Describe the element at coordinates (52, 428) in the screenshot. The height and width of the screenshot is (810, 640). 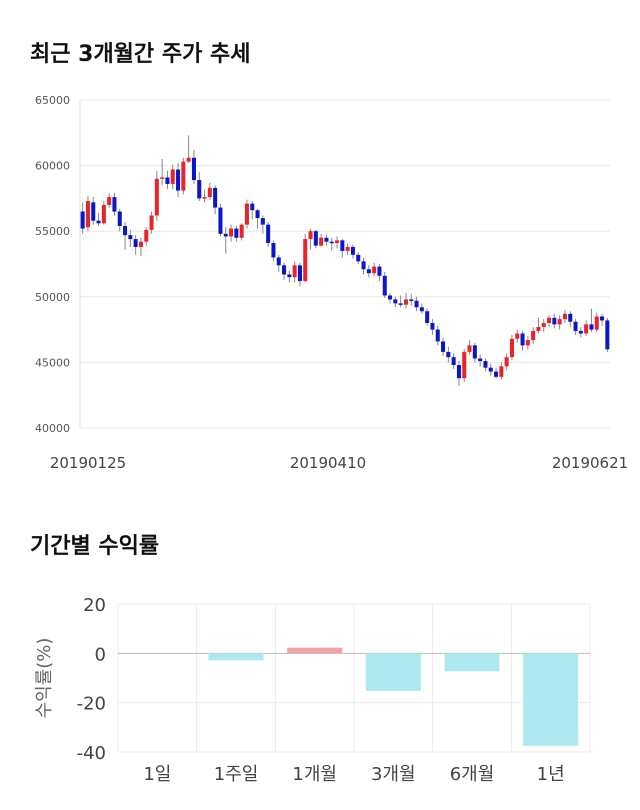
I see `y-tick-label: 40000` at that location.